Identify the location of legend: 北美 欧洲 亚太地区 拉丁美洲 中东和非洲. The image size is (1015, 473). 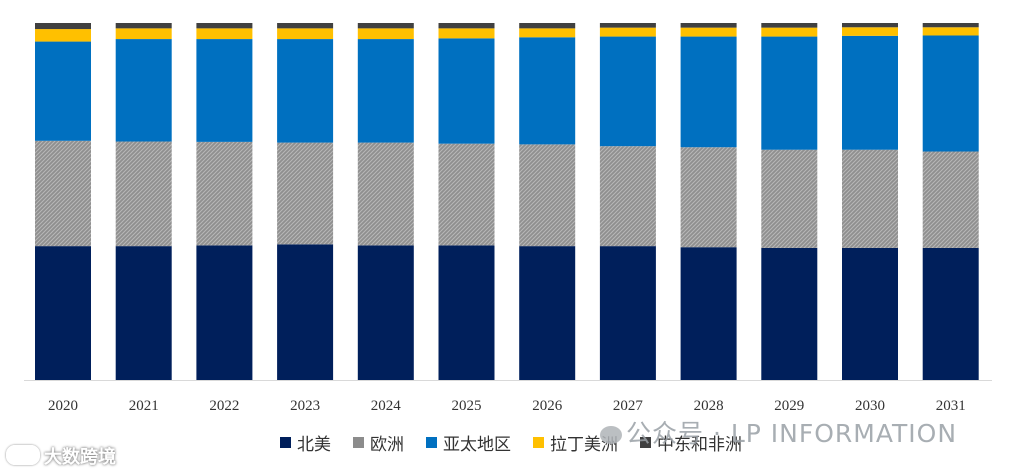
(511, 442).